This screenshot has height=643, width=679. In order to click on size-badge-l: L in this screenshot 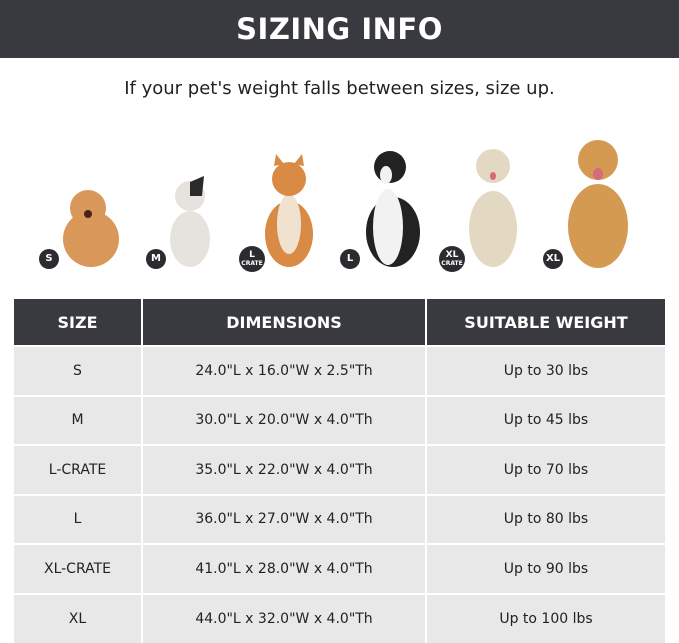, I will do `click(350, 259)`.